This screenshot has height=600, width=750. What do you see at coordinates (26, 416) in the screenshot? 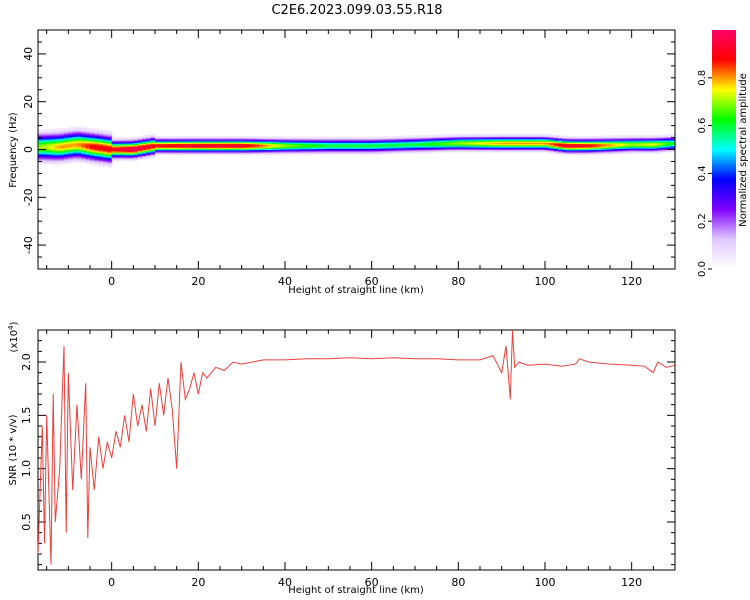
I see `y-tick-label: 1.5` at bounding box center [26, 416].